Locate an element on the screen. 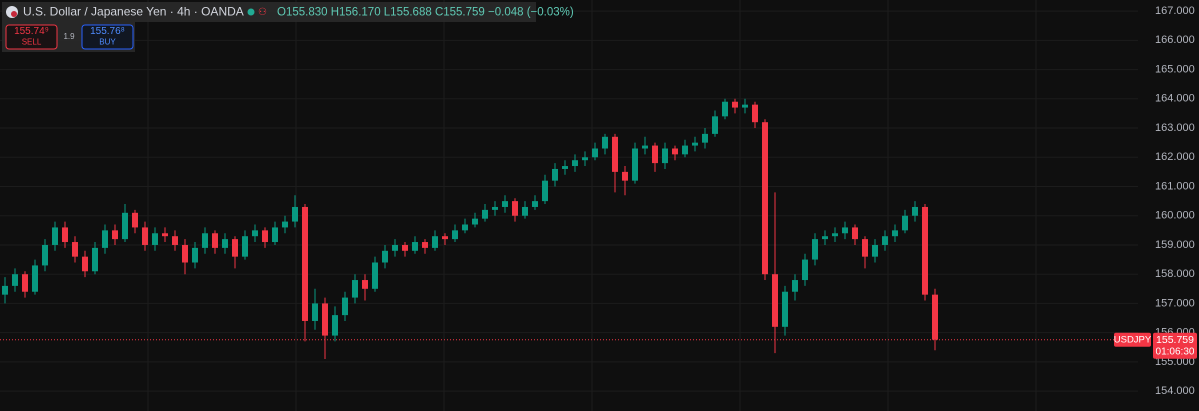  buy-button is located at coordinates (107, 37).